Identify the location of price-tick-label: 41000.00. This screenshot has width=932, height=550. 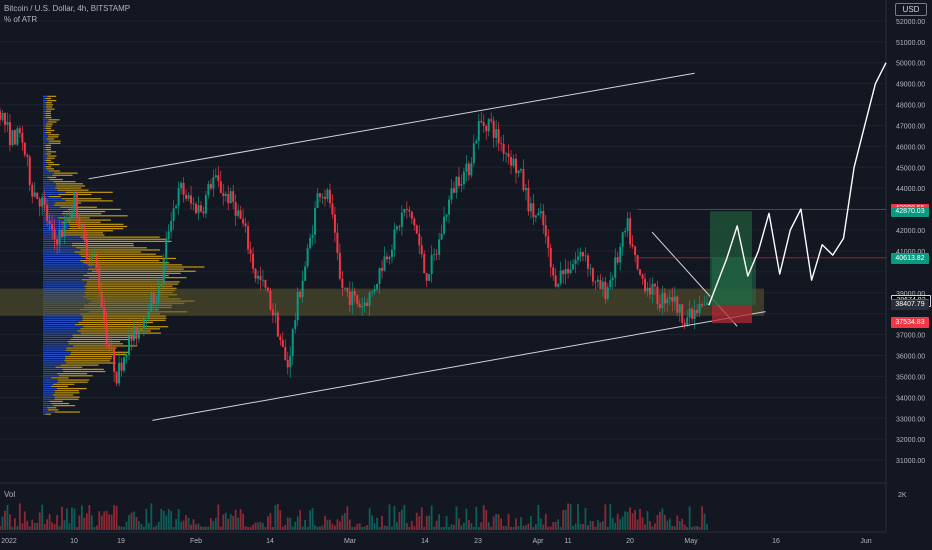
(910, 252).